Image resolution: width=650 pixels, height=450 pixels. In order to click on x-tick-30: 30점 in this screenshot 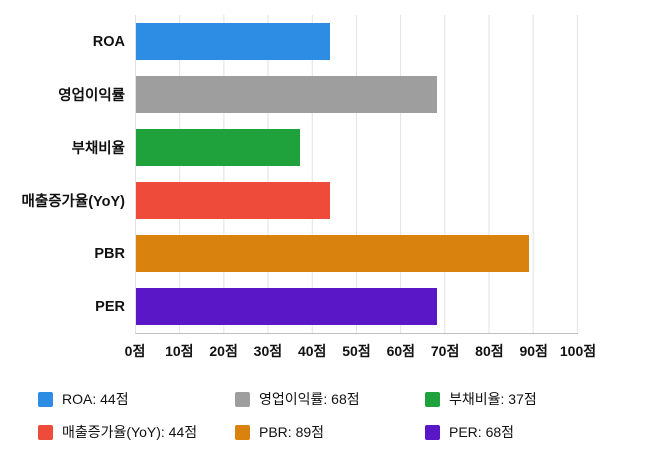, I will do `click(268, 351)`.